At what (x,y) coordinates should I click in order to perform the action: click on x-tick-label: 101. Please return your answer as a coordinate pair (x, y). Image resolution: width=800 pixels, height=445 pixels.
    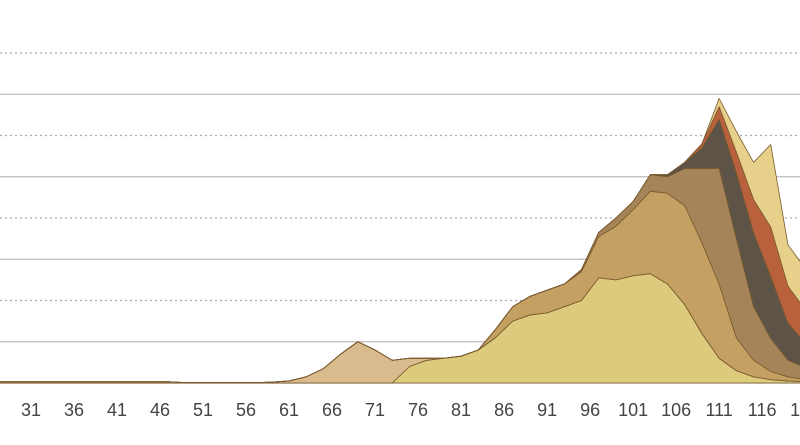
    Looking at the image, I should click on (633, 410).